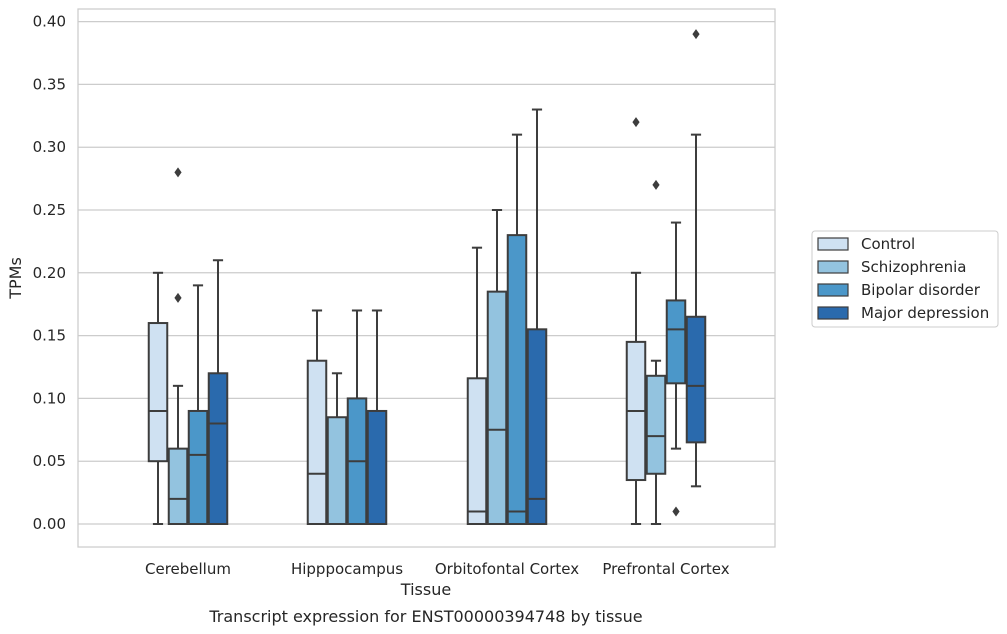 This screenshot has height=634, width=1007. I want to click on y-tick-label: 0.05, so click(49, 461).